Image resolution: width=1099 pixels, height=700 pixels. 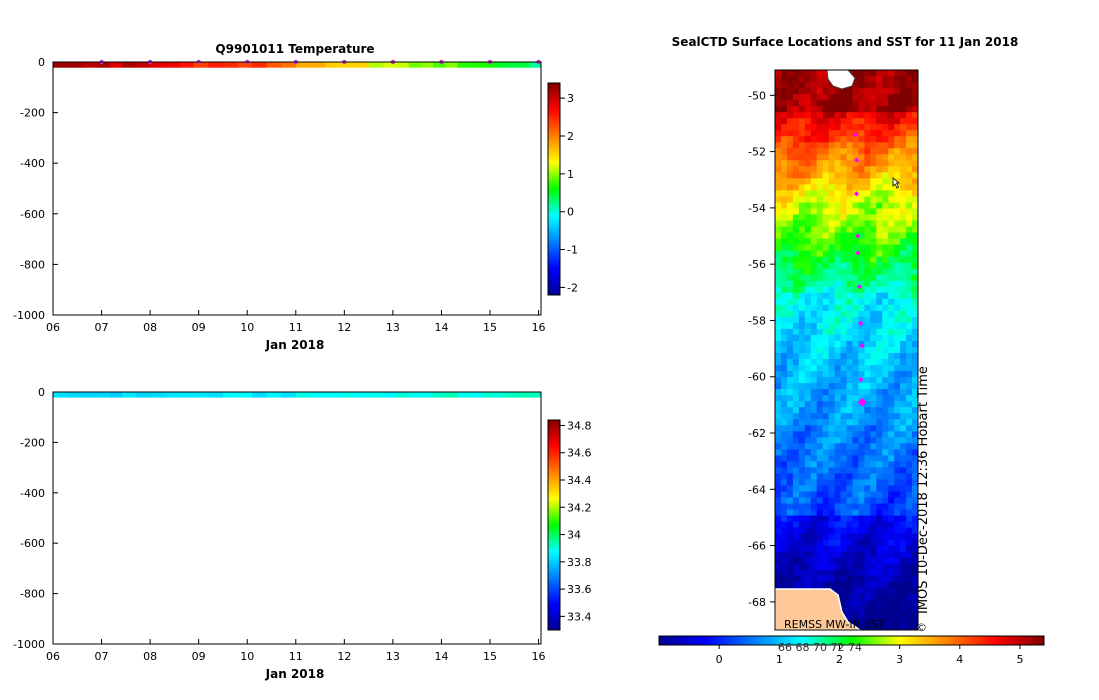 I want to click on colorbar-tick-label: -2, so click(x=572, y=287).